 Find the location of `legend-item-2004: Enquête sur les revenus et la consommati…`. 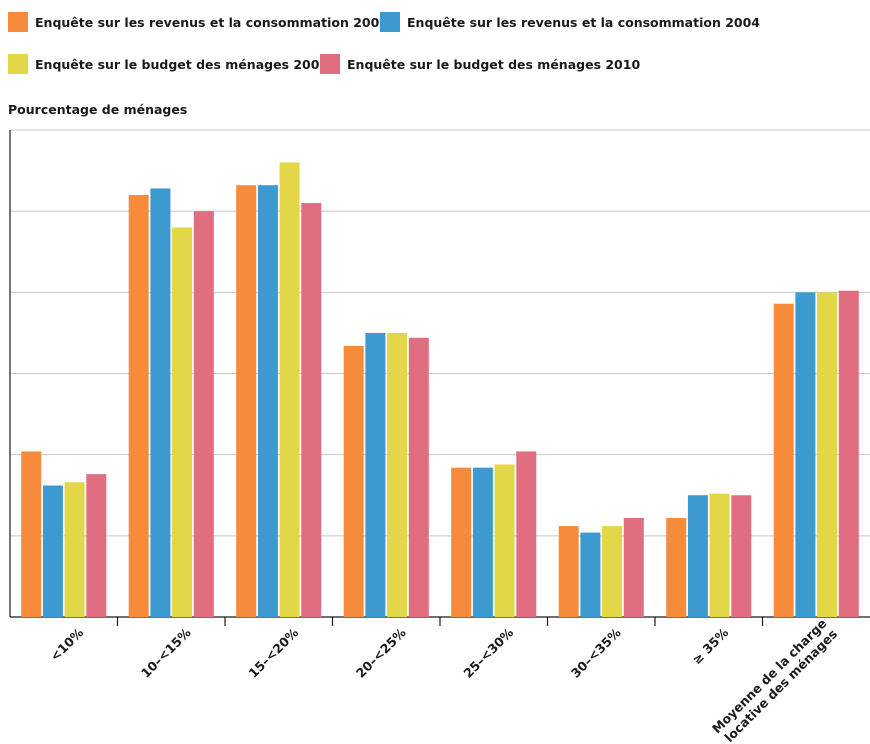

legend-item-2004: Enquête sur les revenus et la consommati… is located at coordinates (570, 22).